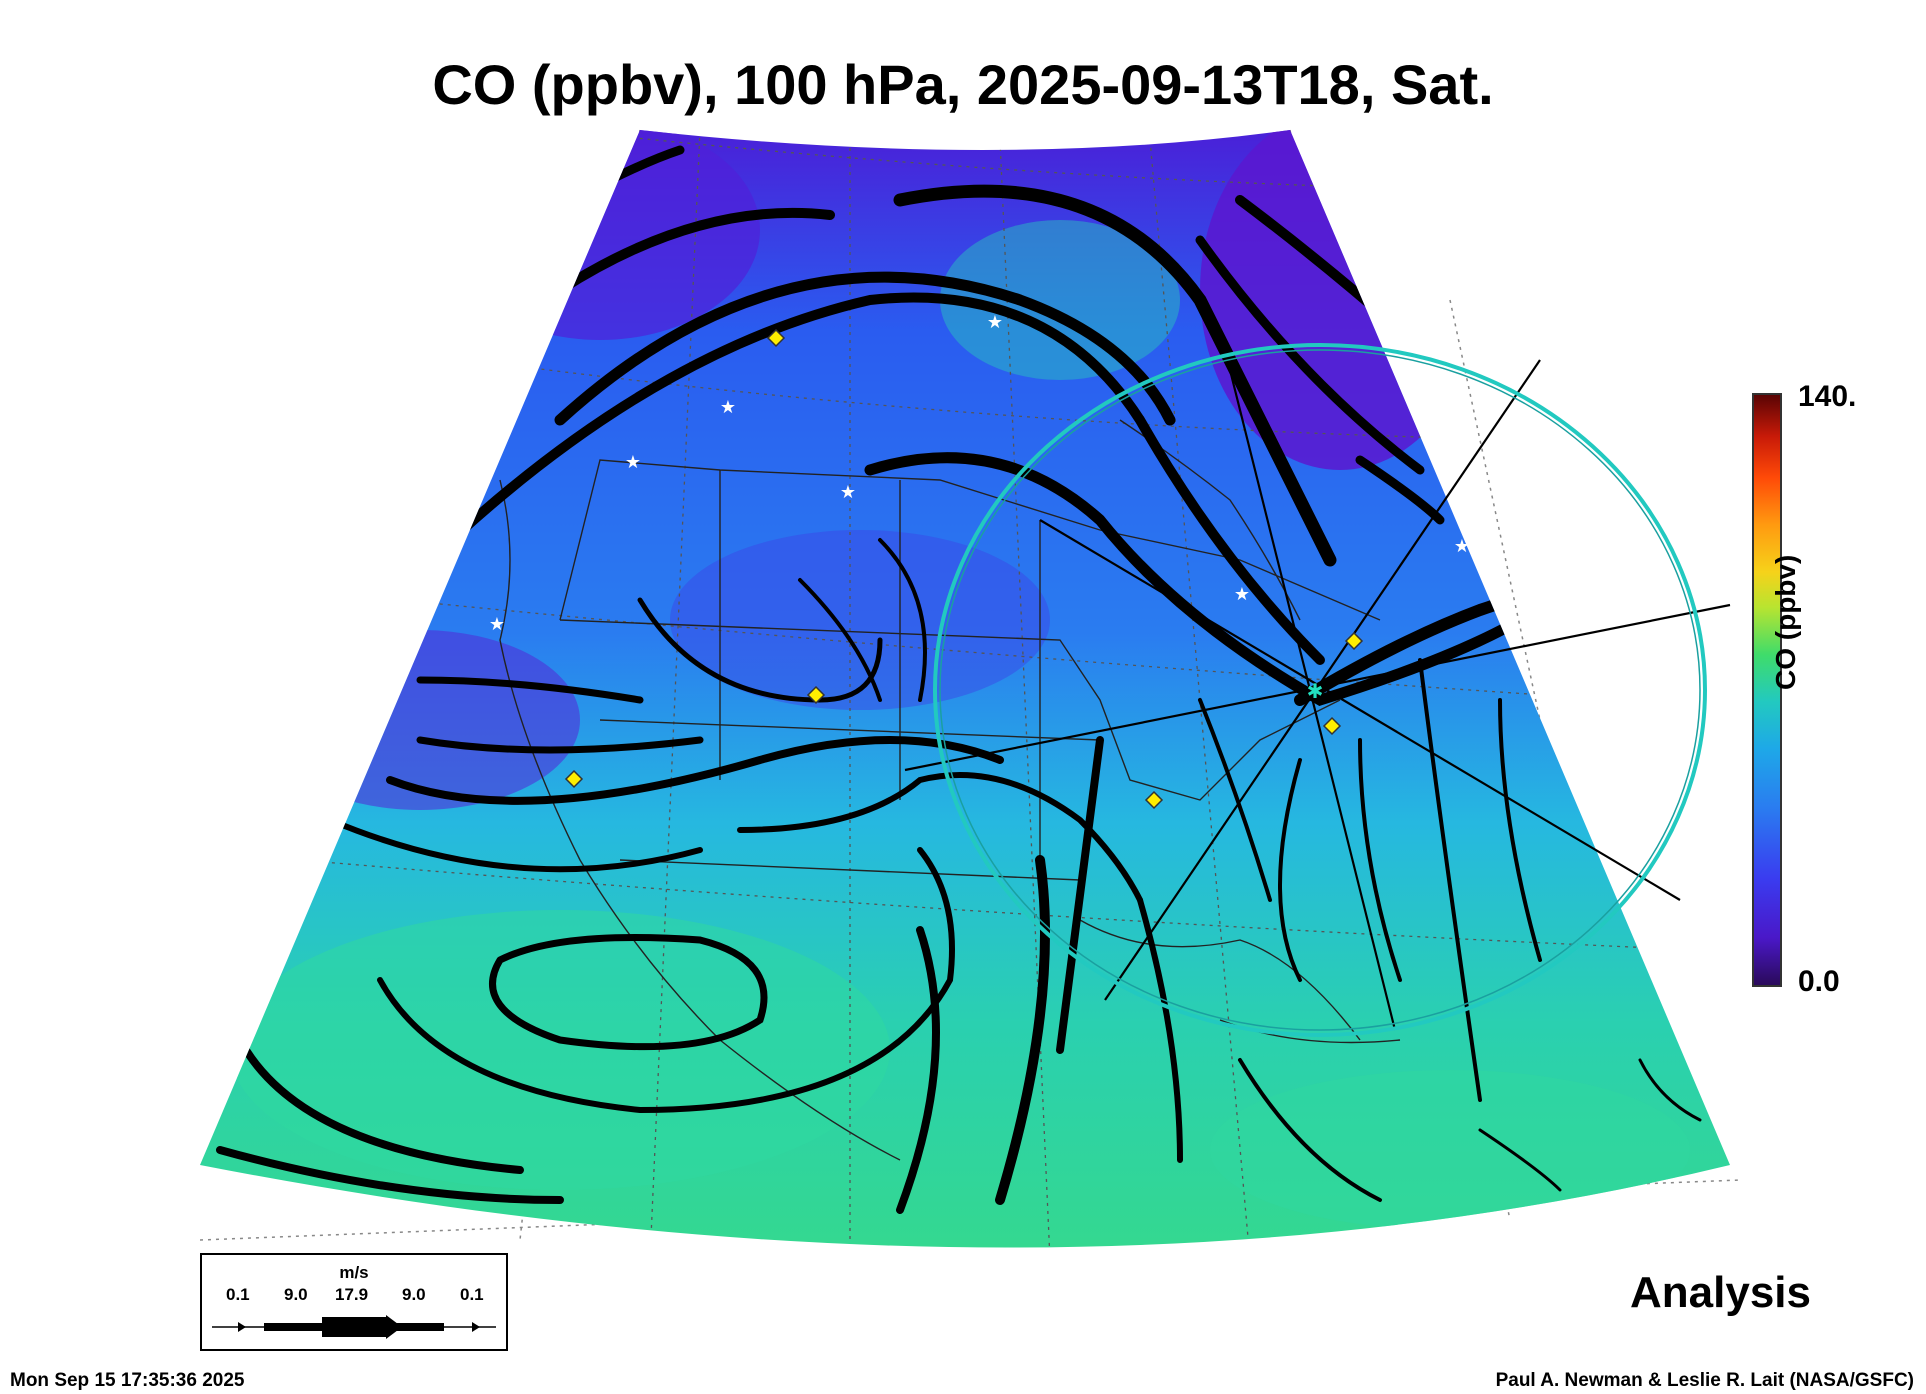  I want to click on wind-legend-unit: m/s, so click(354, 1272).